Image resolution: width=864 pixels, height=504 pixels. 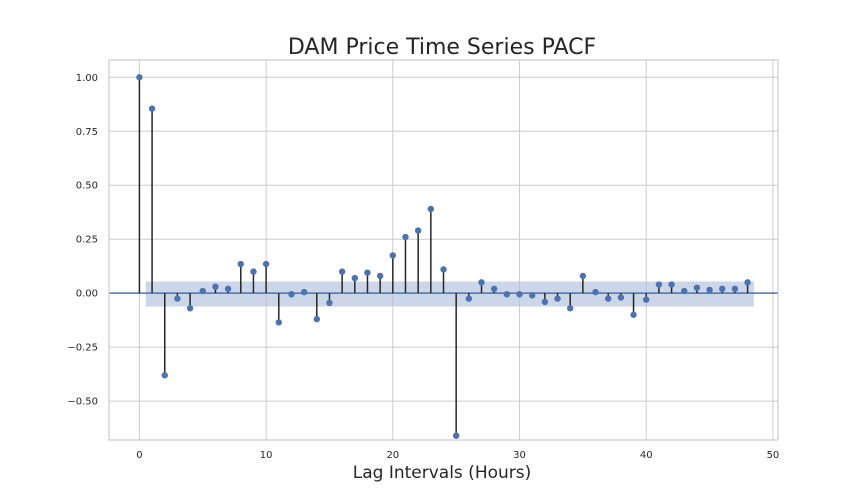 What do you see at coordinates (449, 294) in the screenshot?
I see `confidence-band` at bounding box center [449, 294].